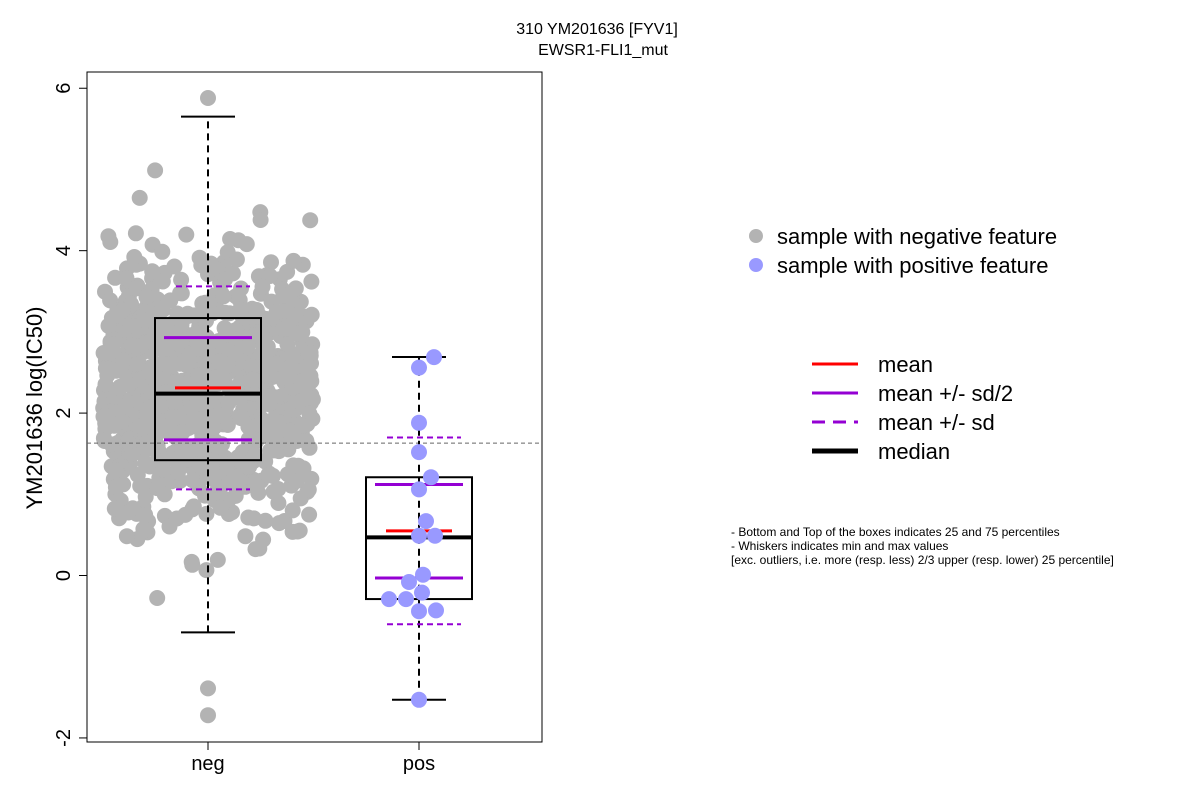  What do you see at coordinates (917, 236) in the screenshot?
I see `legend-label-0: sample with negative feature` at bounding box center [917, 236].